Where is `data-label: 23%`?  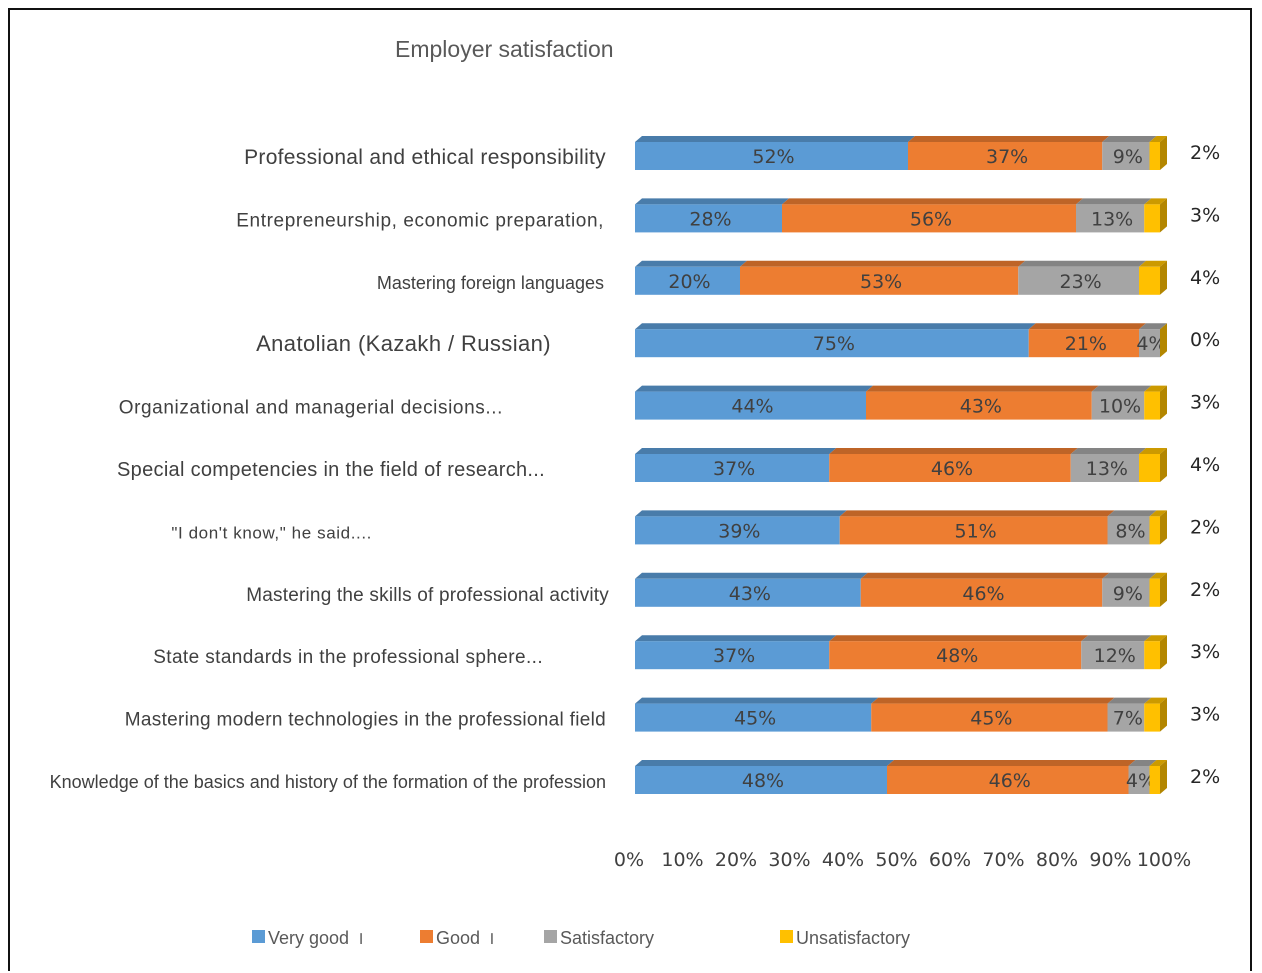
data-label: 23% is located at coordinates (1081, 282).